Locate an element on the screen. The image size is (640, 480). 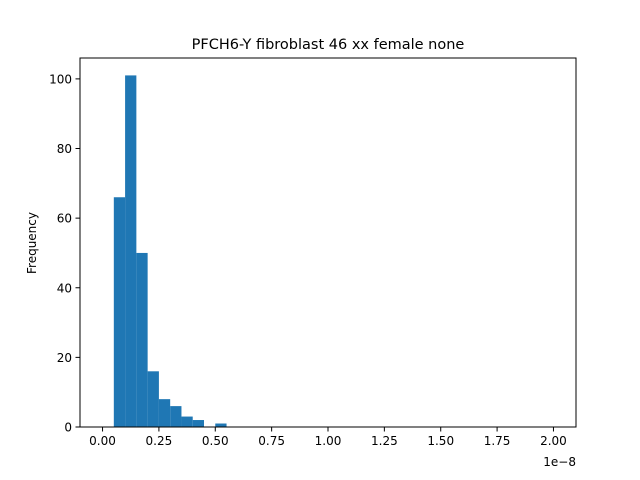
y-tick-label: 0 is located at coordinates (68, 428).